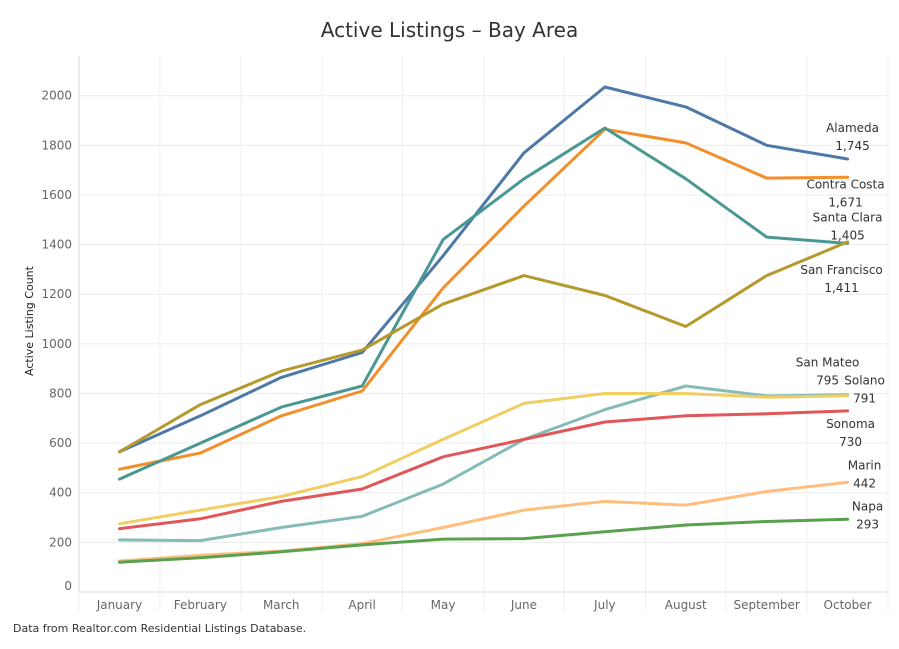 This screenshot has height=649, width=899. I want to click on x-tick-label: March, so click(281, 605).